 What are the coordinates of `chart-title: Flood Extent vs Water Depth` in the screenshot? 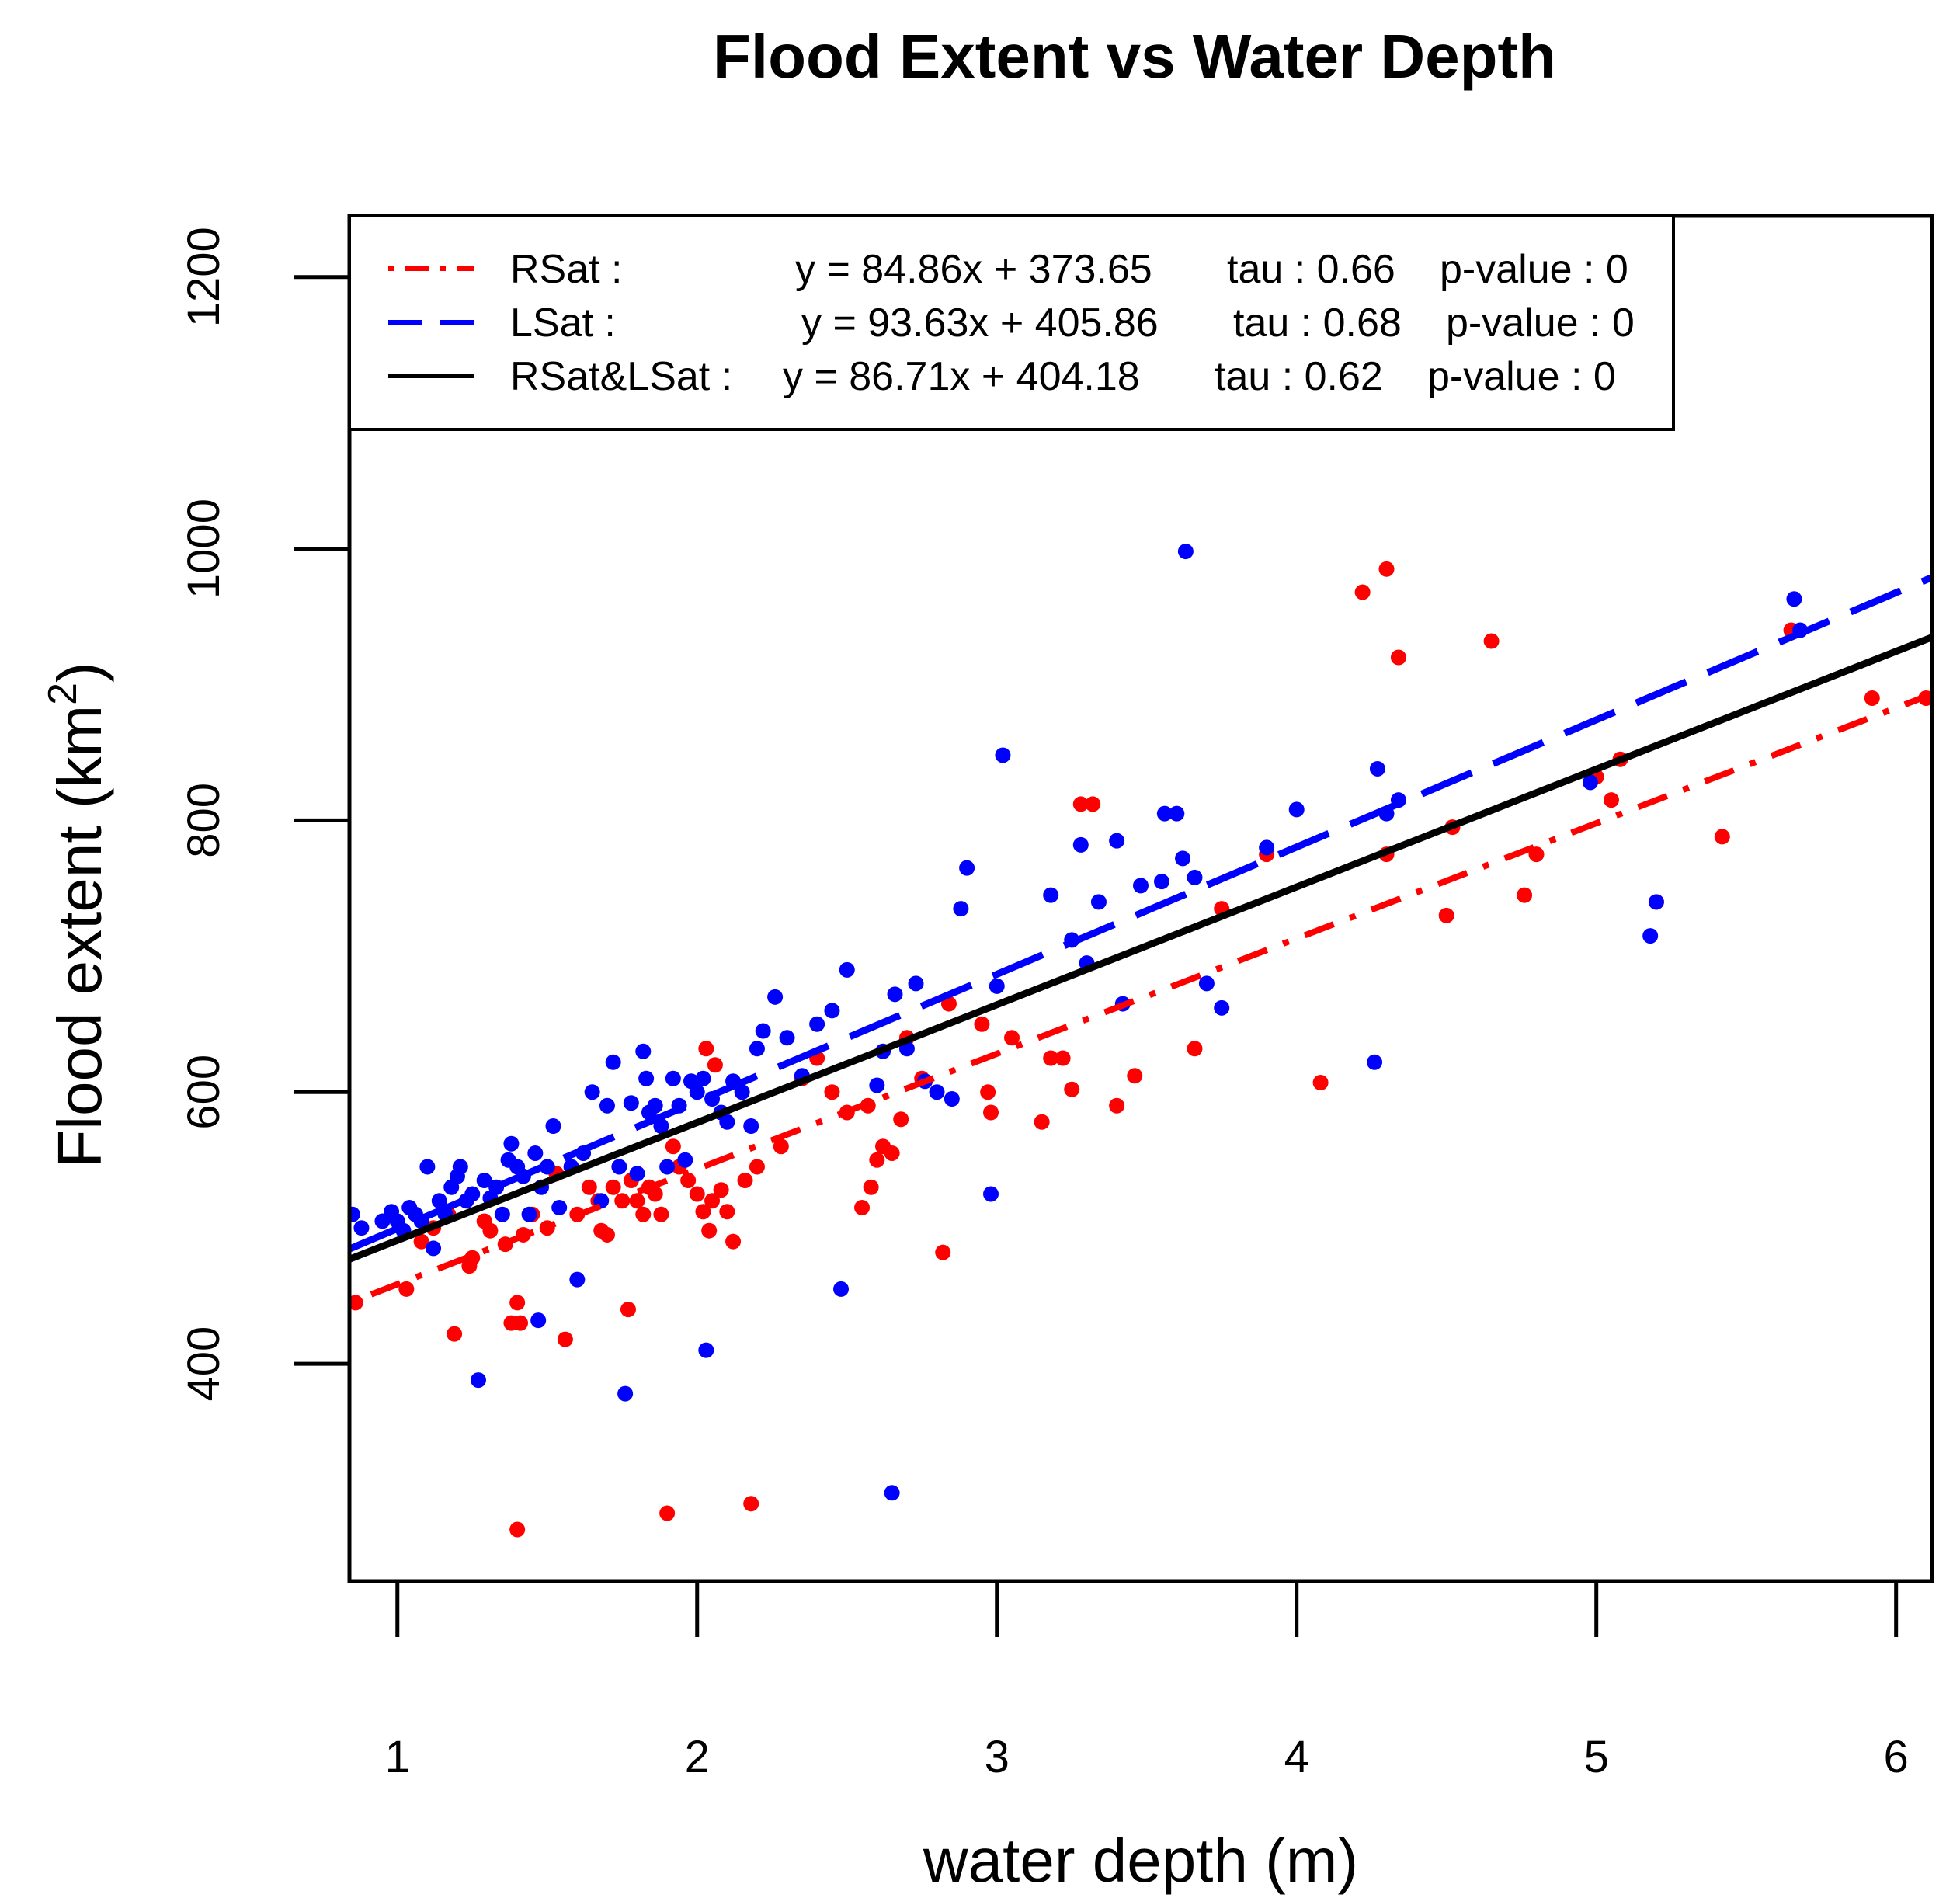 It's located at (1134, 56).